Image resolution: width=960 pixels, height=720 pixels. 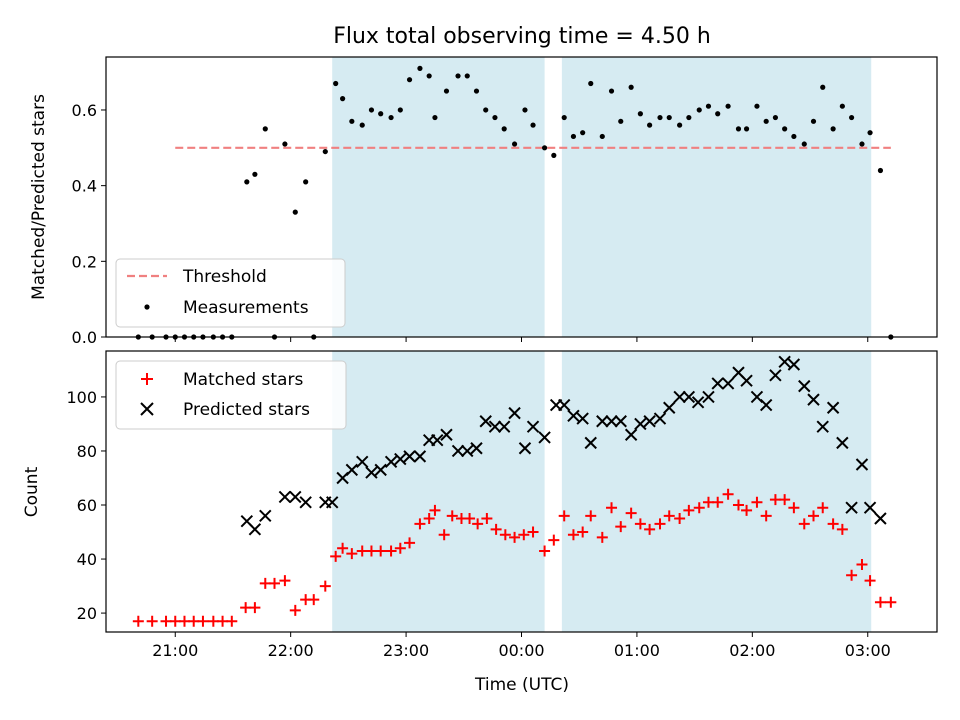 What do you see at coordinates (87, 559) in the screenshot?
I see `y-tick-label: 40` at bounding box center [87, 559].